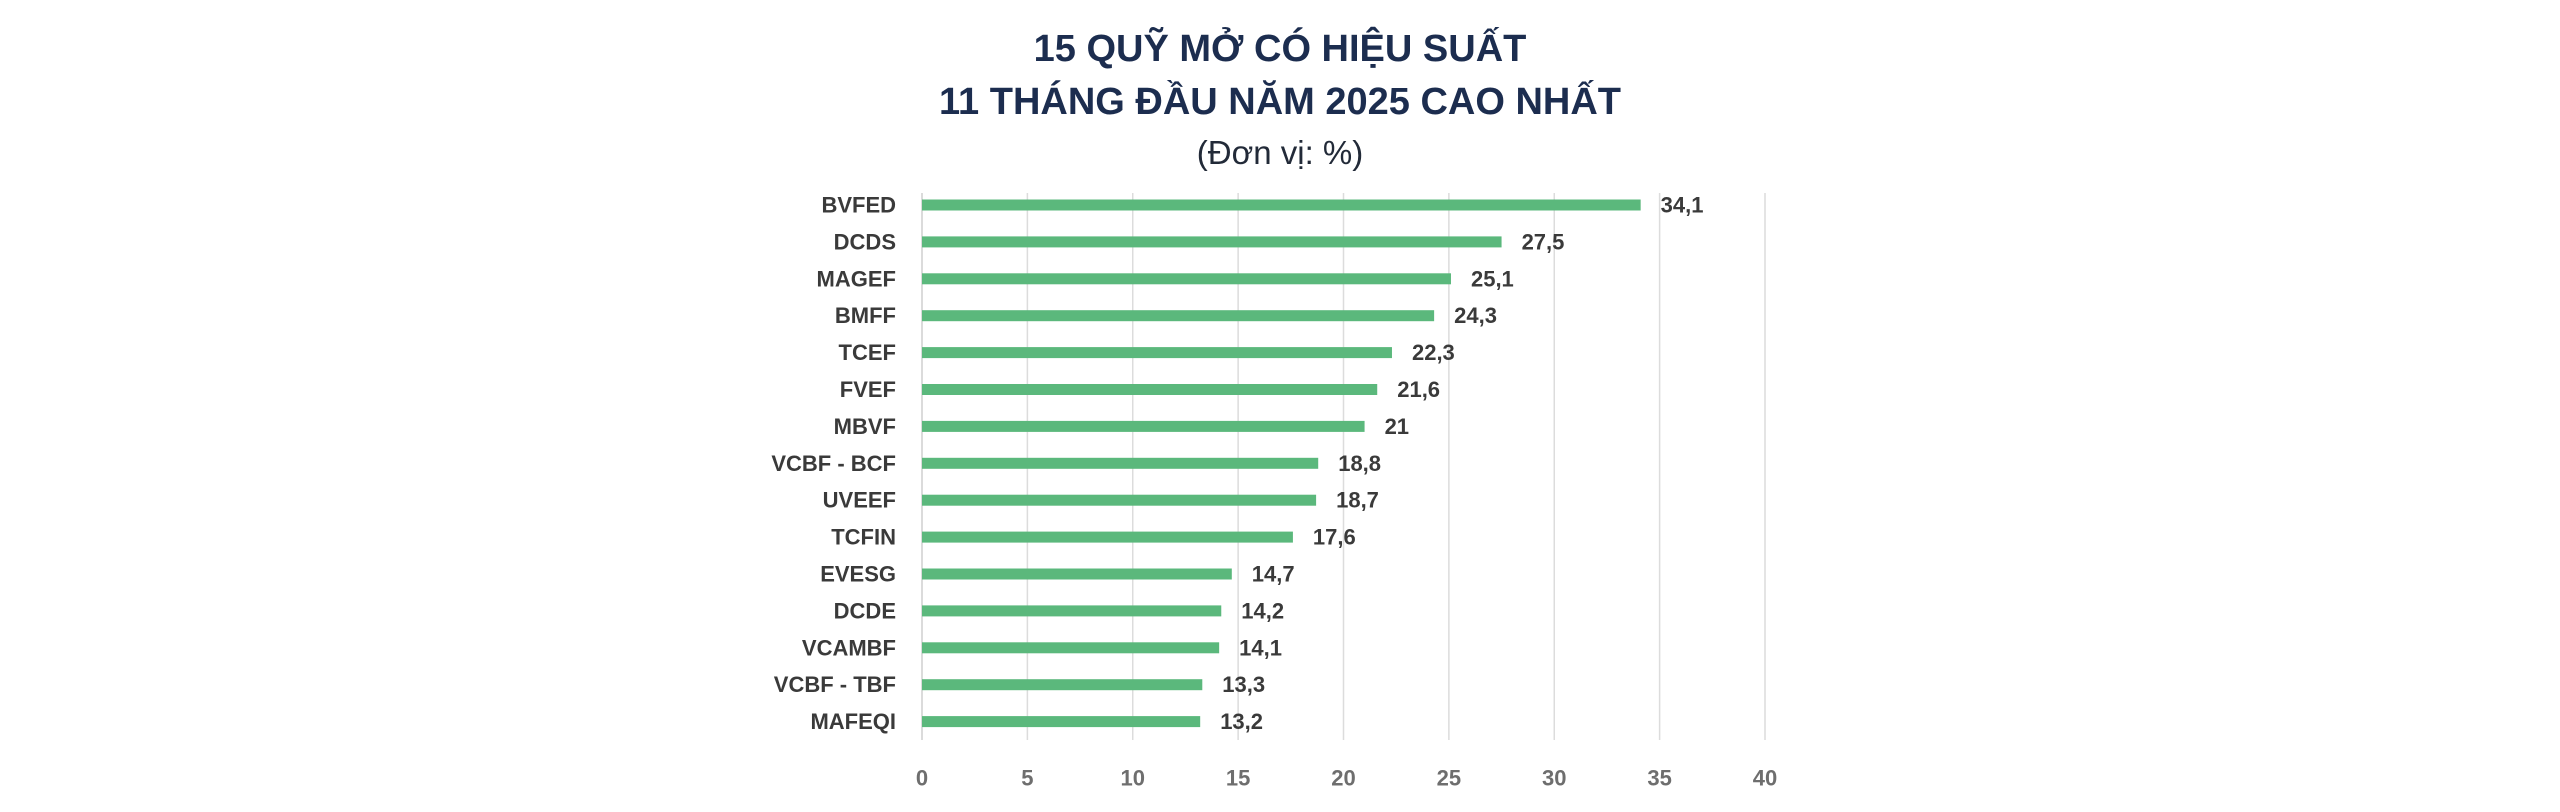 This screenshot has width=2560, height=812. Describe the element at coordinates (1273, 574) in the screenshot. I see `data-label: 14,7` at that location.